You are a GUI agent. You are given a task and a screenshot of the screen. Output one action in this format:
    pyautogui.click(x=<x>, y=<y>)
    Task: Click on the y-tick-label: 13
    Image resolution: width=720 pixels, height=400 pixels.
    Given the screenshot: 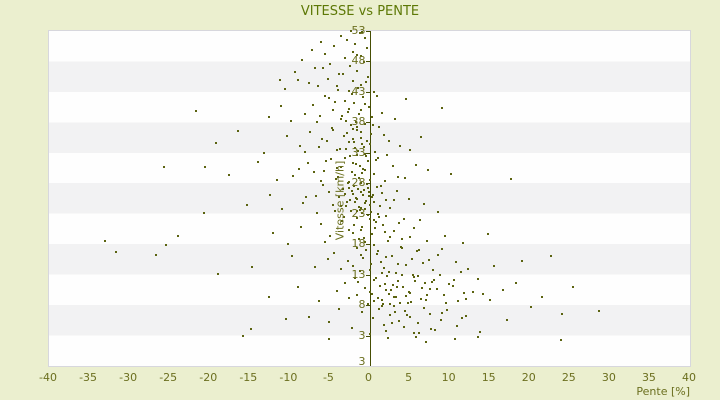 What is the action you would take?
    pyautogui.click(x=358, y=274)
    